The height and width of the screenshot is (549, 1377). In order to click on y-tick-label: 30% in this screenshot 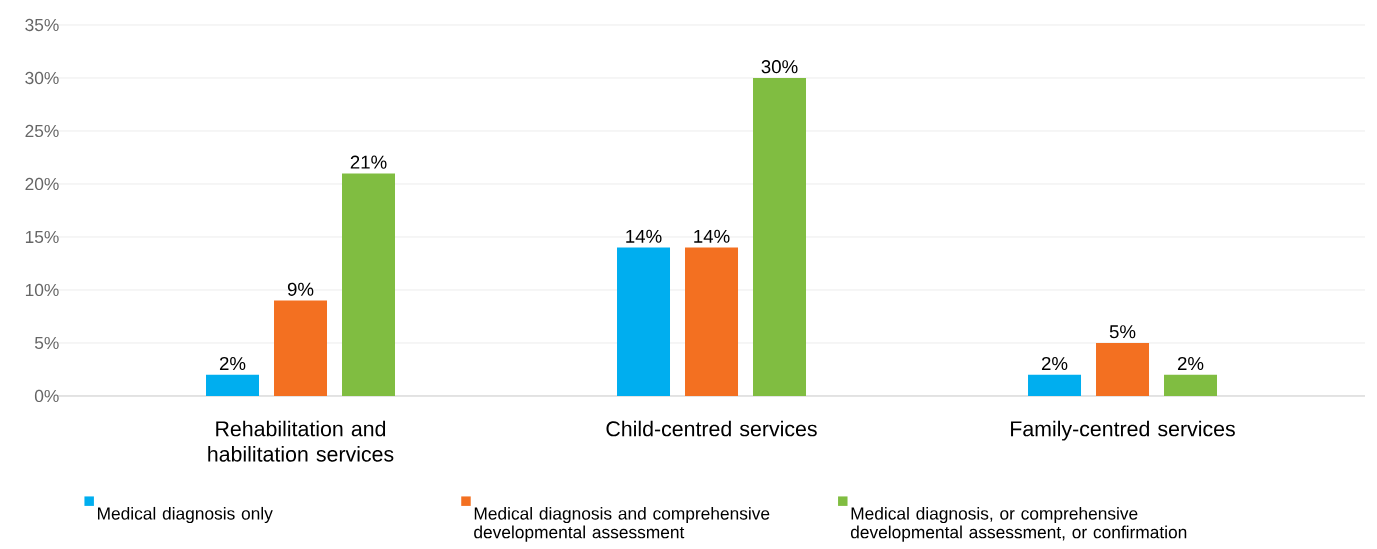, I will do `click(42, 78)`.